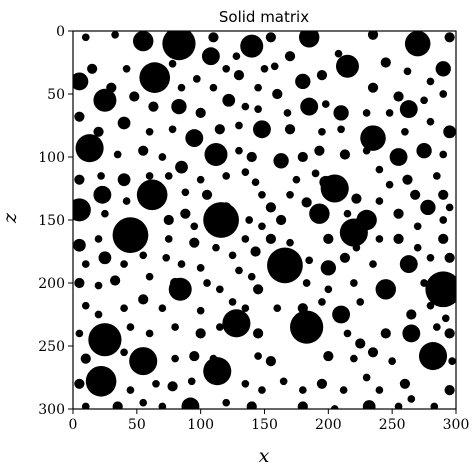  I want to click on x-tick-label: 300, so click(456, 425).